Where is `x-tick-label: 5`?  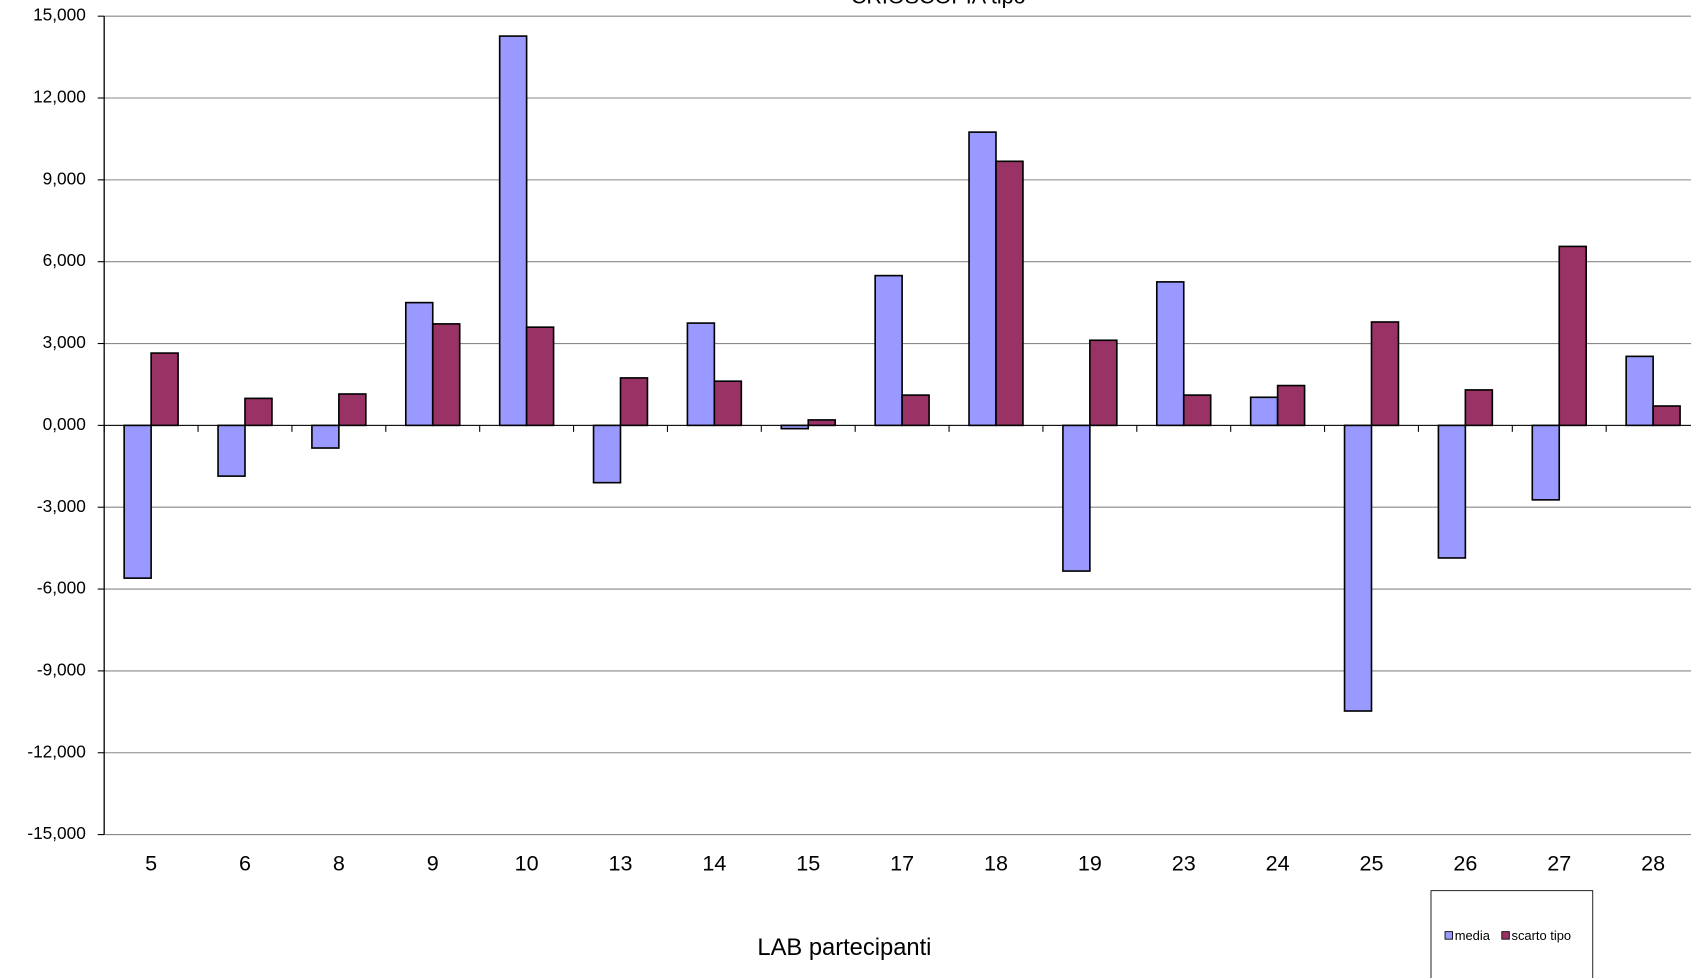 x-tick-label: 5 is located at coordinates (151, 862).